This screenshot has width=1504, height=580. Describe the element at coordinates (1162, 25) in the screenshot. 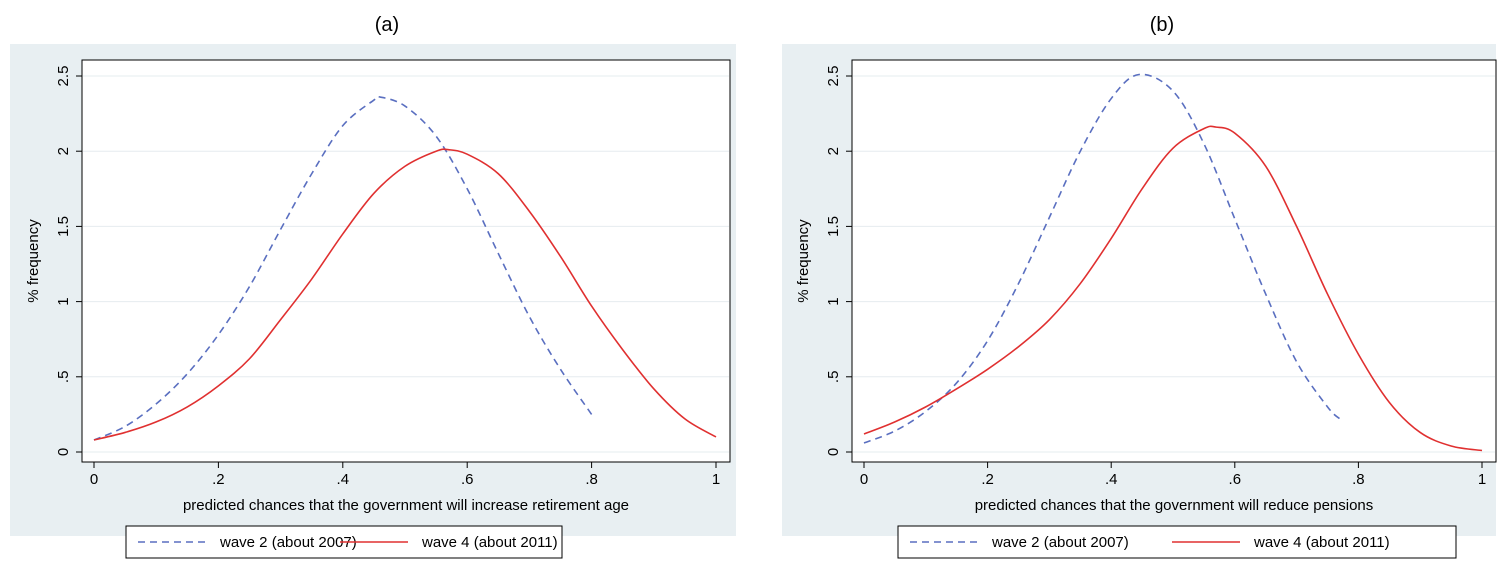

I see `panel-b-title: (b)` at that location.